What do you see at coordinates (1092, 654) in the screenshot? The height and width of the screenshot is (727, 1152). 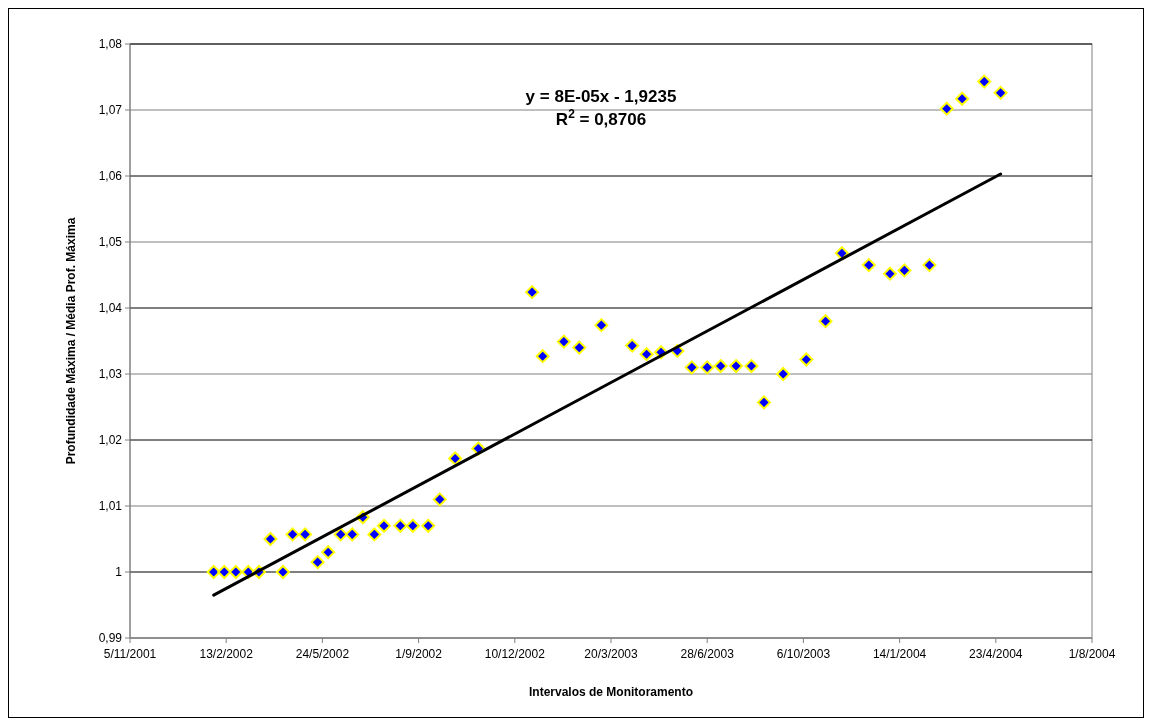 I see `x-tick-label: 1/8/2004` at bounding box center [1092, 654].